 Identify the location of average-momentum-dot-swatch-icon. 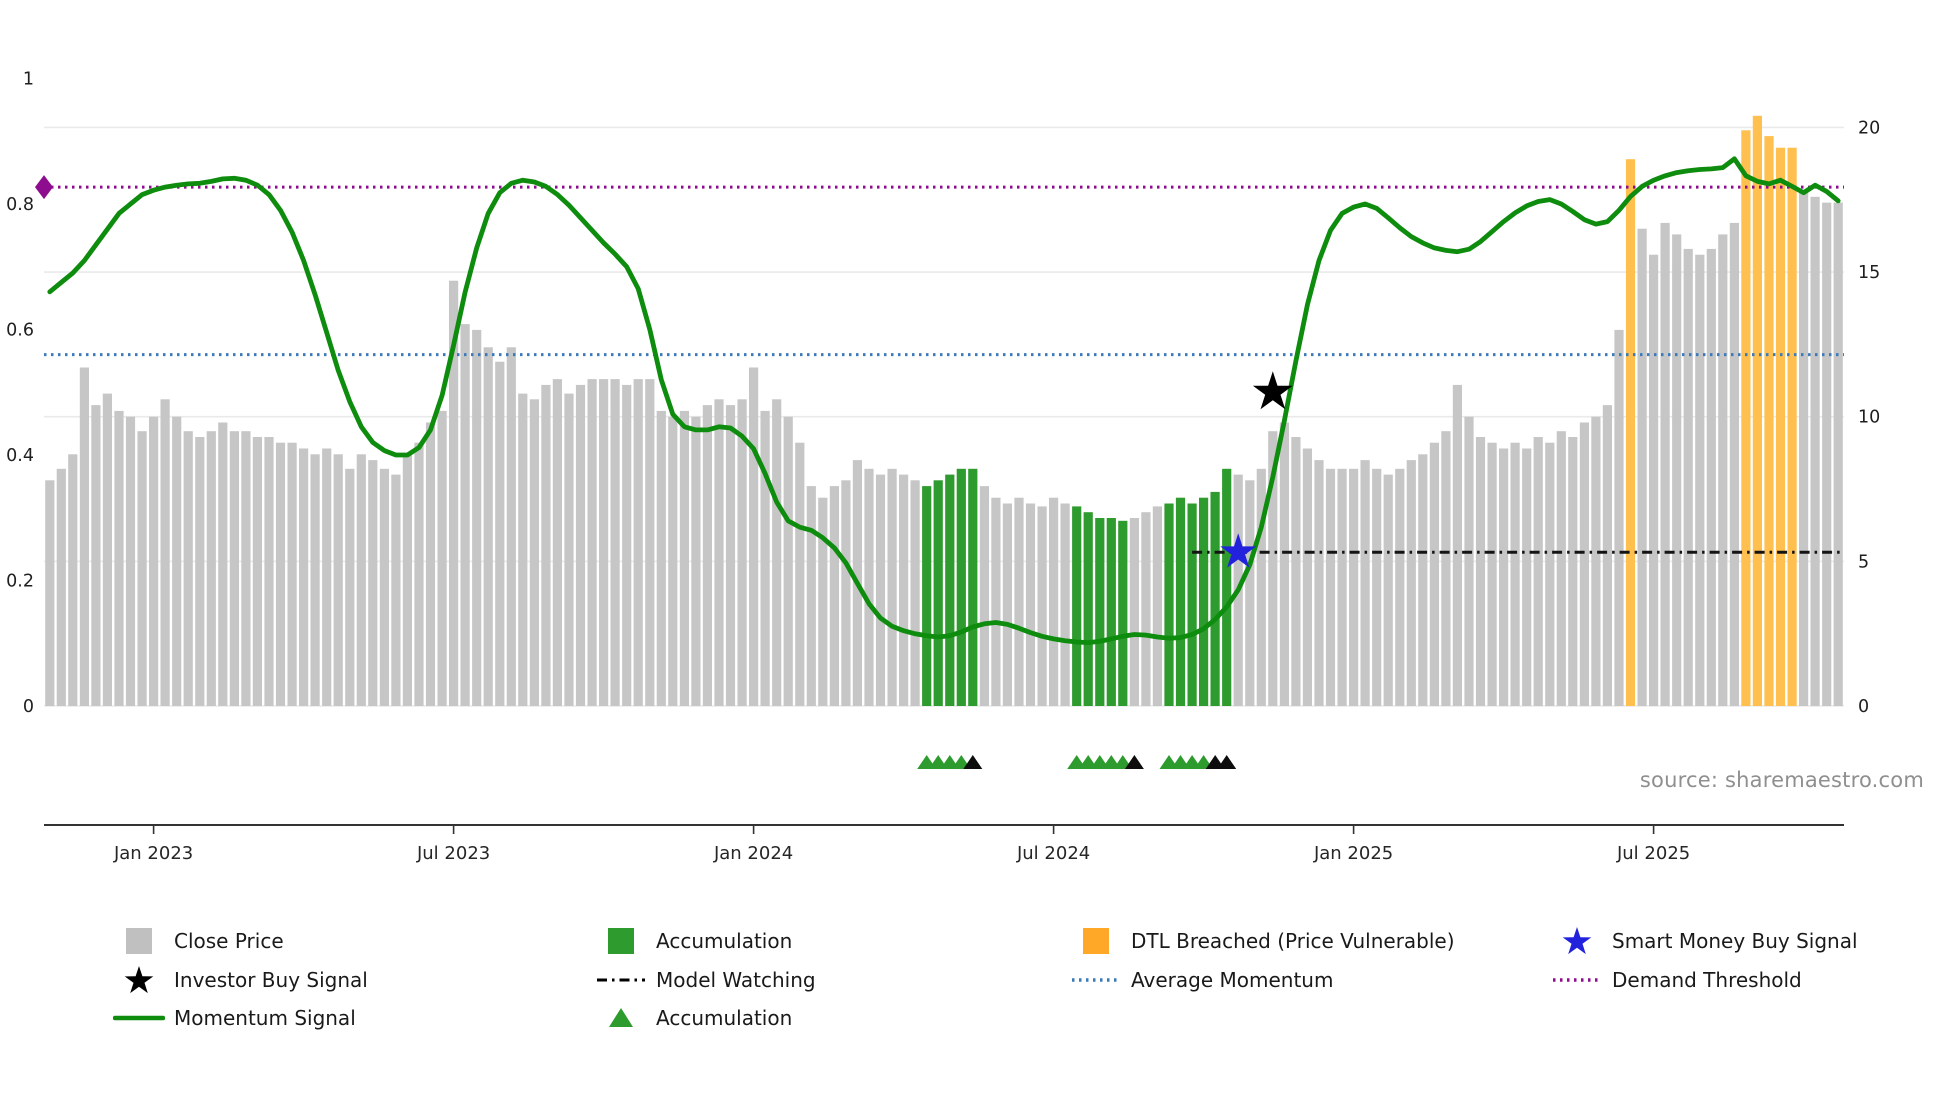
(1096, 980).